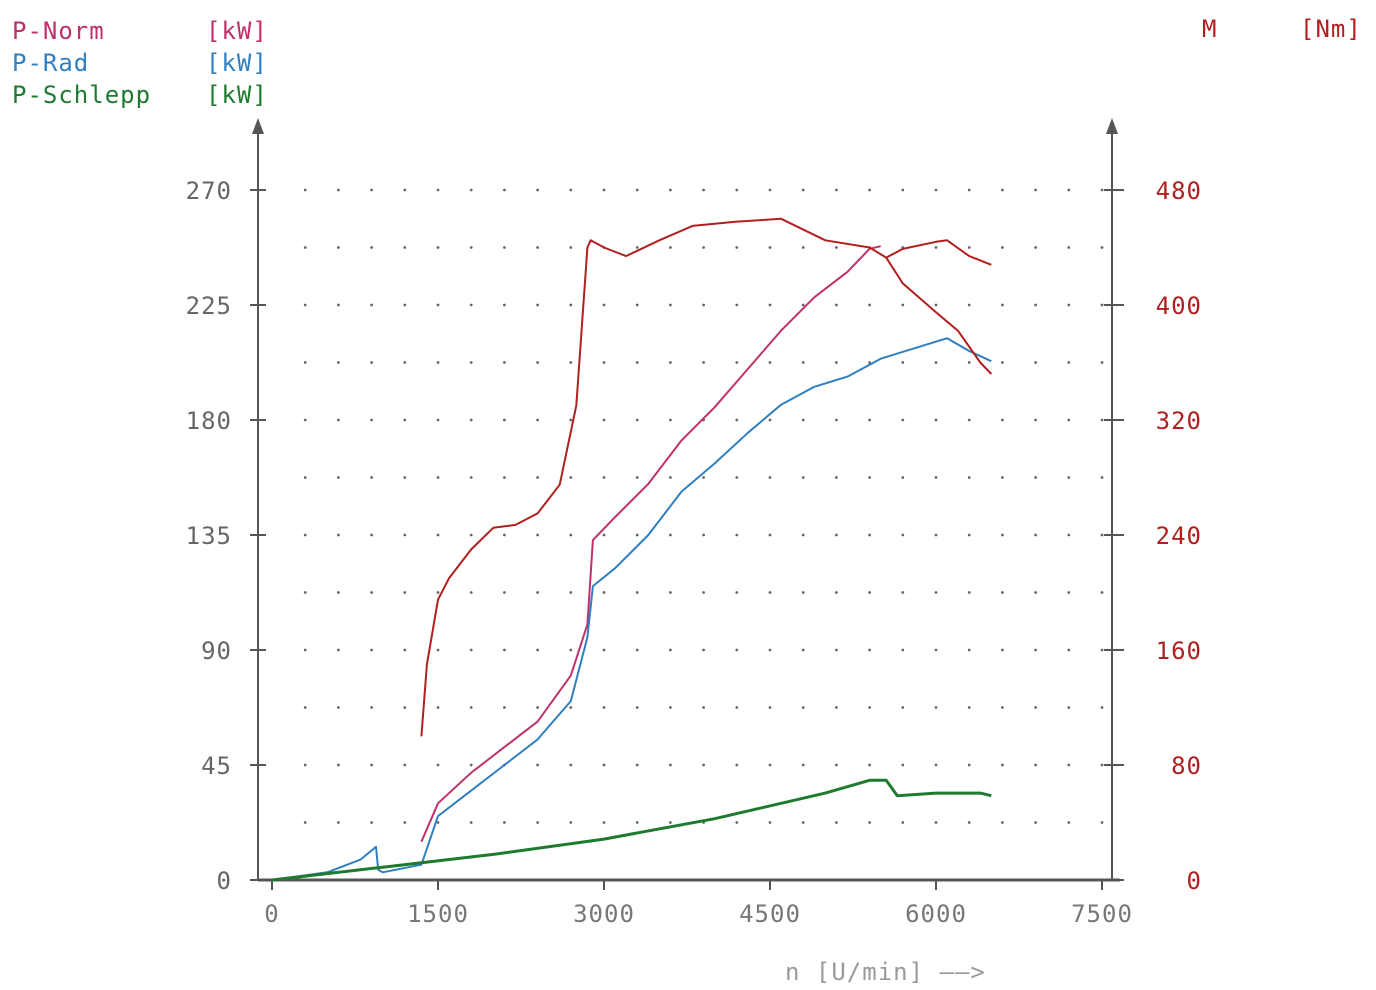 This screenshot has height=990, width=1376. Describe the element at coordinates (81, 95) in the screenshot. I see `legend-label-p-schlepp: P-Schlepp` at that location.